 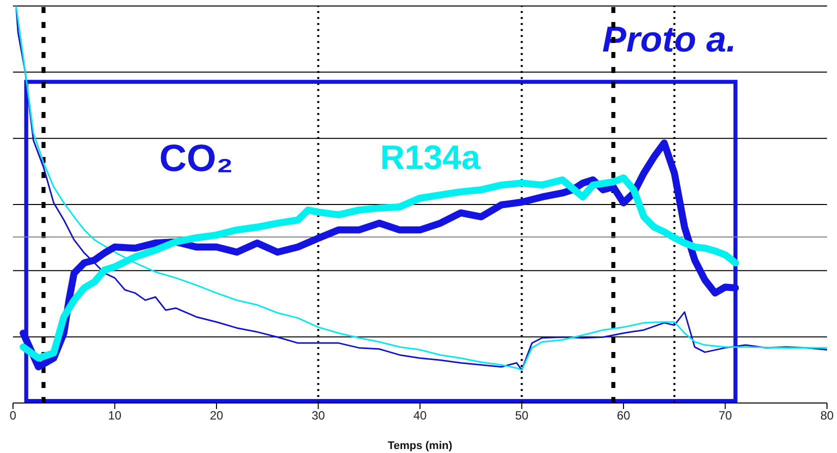 What do you see at coordinates (431, 157) in the screenshot?
I see `series-label: R134a` at bounding box center [431, 157].